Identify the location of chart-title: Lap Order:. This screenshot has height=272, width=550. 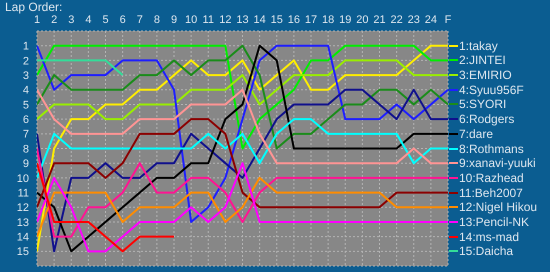
(33, 7).